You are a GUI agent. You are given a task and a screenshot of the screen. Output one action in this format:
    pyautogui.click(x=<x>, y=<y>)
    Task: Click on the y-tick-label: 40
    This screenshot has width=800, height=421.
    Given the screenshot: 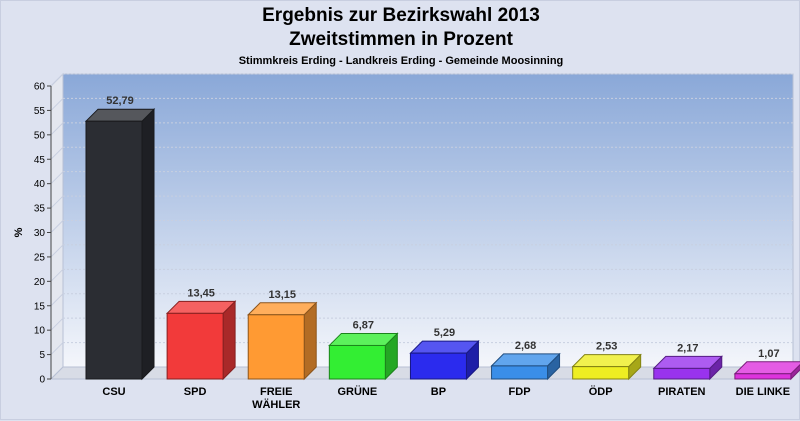 What is the action you would take?
    pyautogui.click(x=40, y=184)
    